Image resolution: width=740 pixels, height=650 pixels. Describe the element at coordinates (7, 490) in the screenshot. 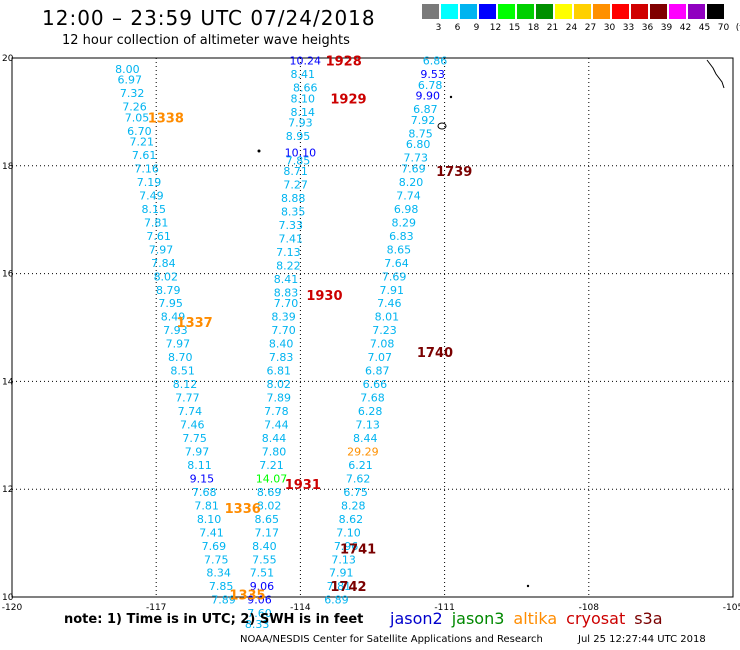

I see `y-tick-label: 12` at that location.